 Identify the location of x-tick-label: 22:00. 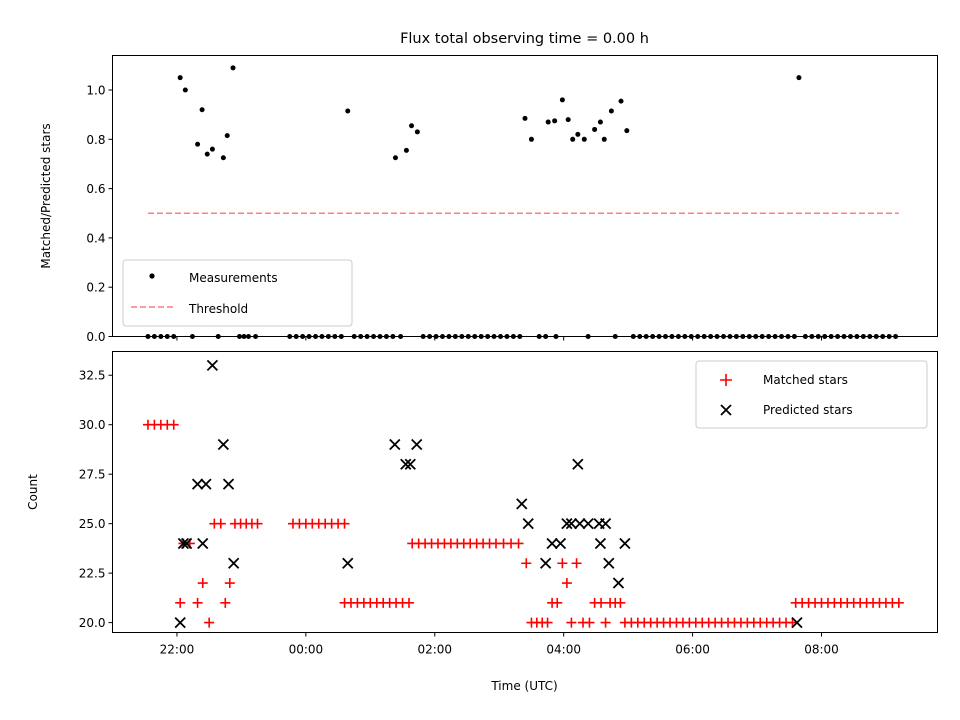
(177, 650).